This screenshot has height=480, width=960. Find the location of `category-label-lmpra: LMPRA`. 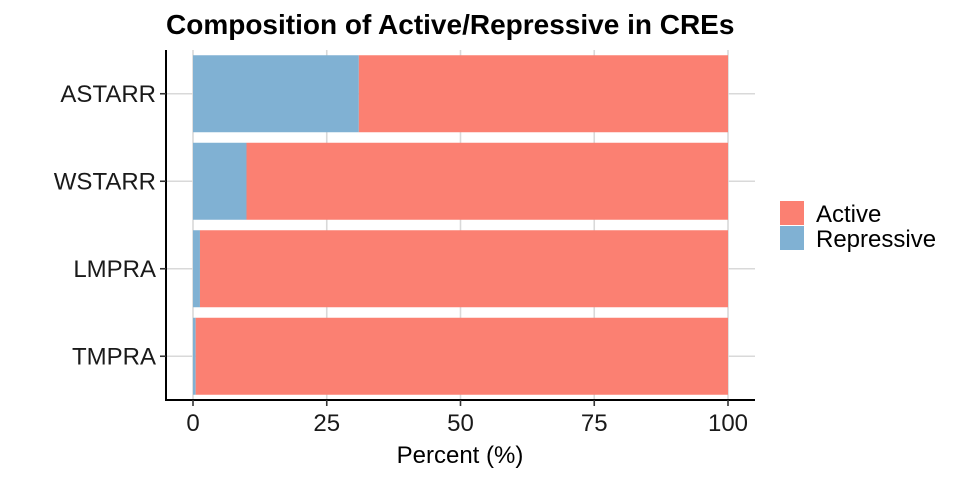

category-label-lmpra: LMPRA is located at coordinates (114, 269).